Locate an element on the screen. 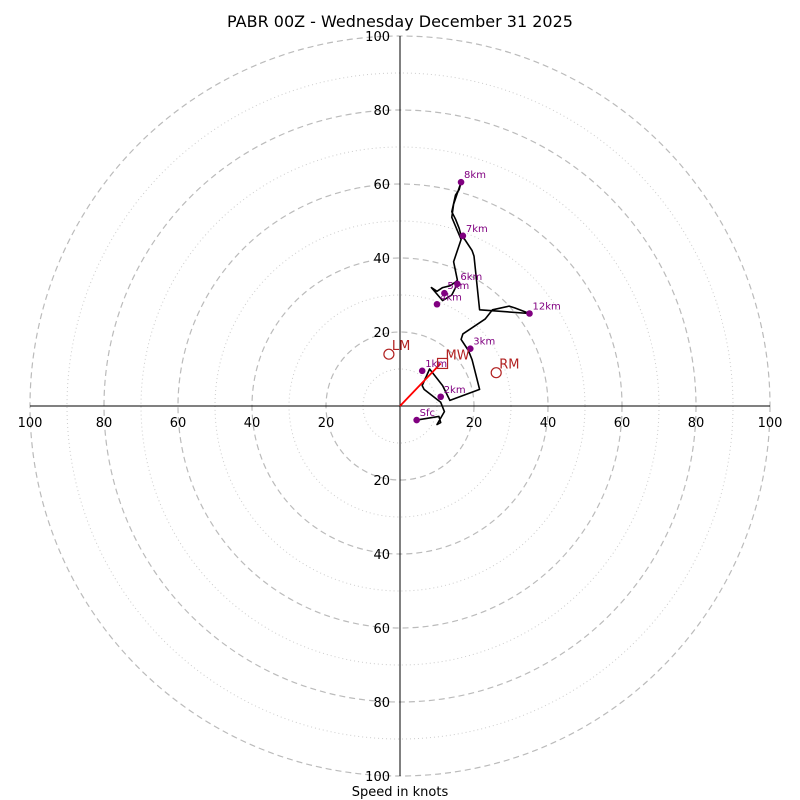 The height and width of the screenshot is (800, 800). hodograph-trace is located at coordinates (473, 303).